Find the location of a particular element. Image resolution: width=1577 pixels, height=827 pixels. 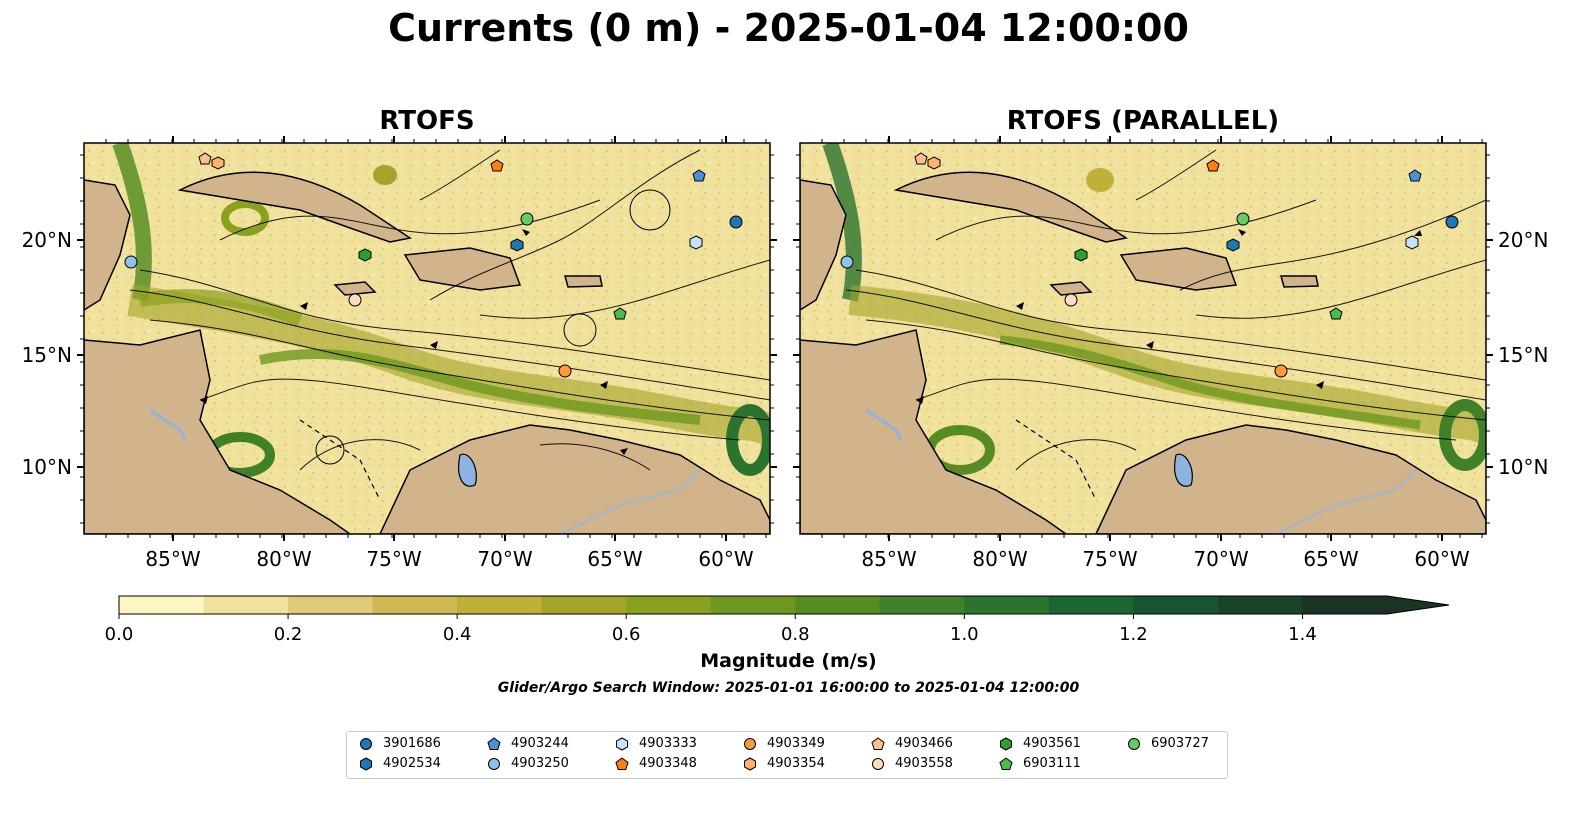

float-markers-right is located at coordinates (1149, 265).